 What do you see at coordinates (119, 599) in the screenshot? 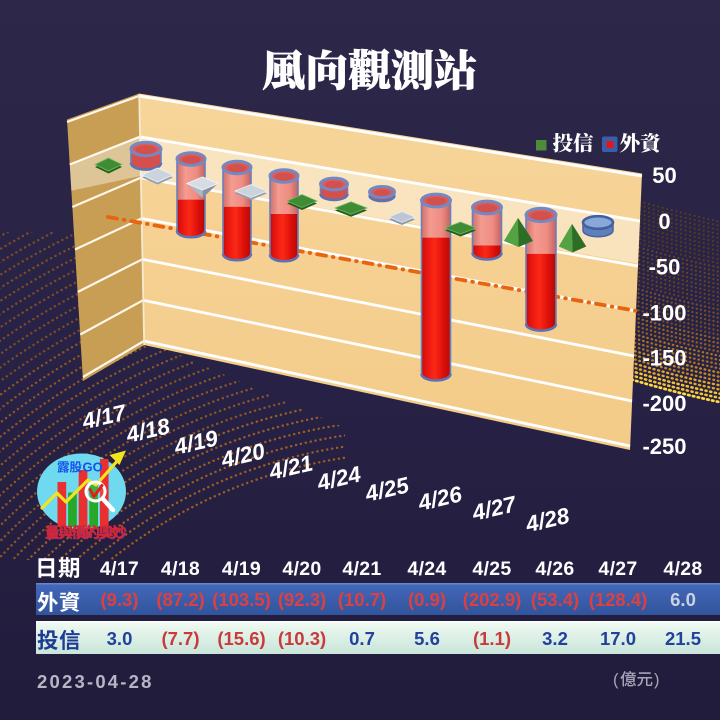
I see `svg-text: (9.3)` at bounding box center [119, 599].